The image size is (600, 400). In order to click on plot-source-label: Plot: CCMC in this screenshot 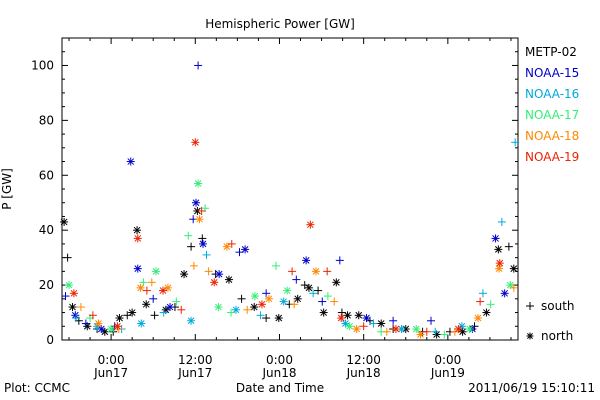, I will do `click(37, 388)`.